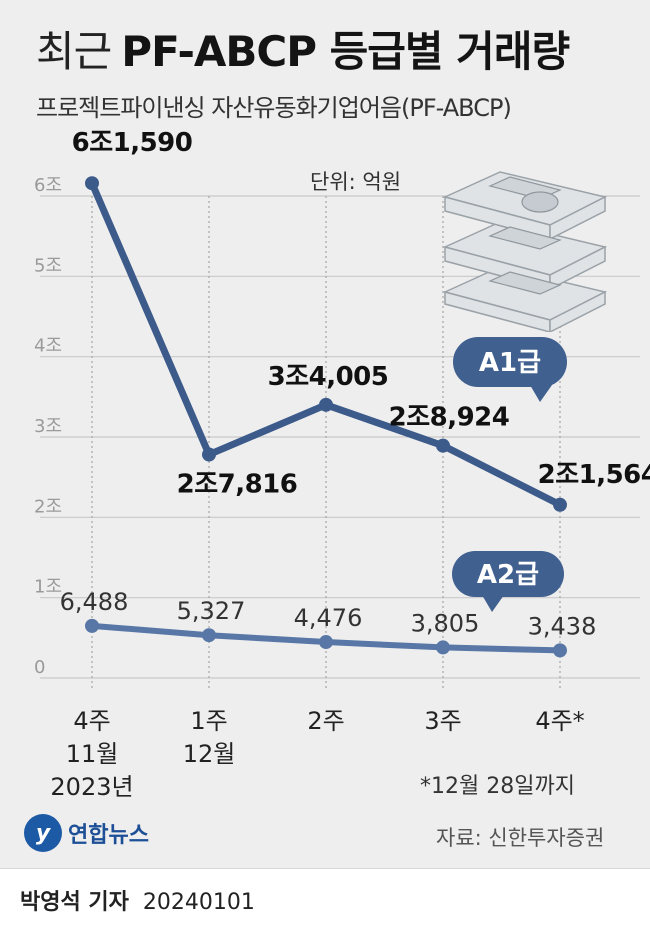 This screenshot has height=934, width=650. What do you see at coordinates (132, 143) in the screenshot?
I see `data-label: 6조1,590` at bounding box center [132, 143].